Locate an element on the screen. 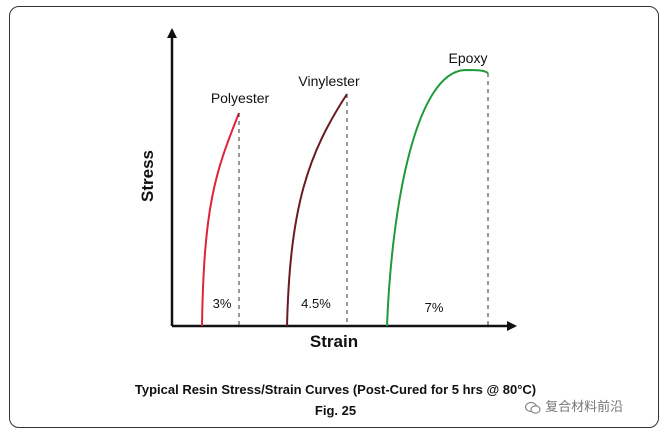  polyester-strain-label: 3% is located at coordinates (222, 303).